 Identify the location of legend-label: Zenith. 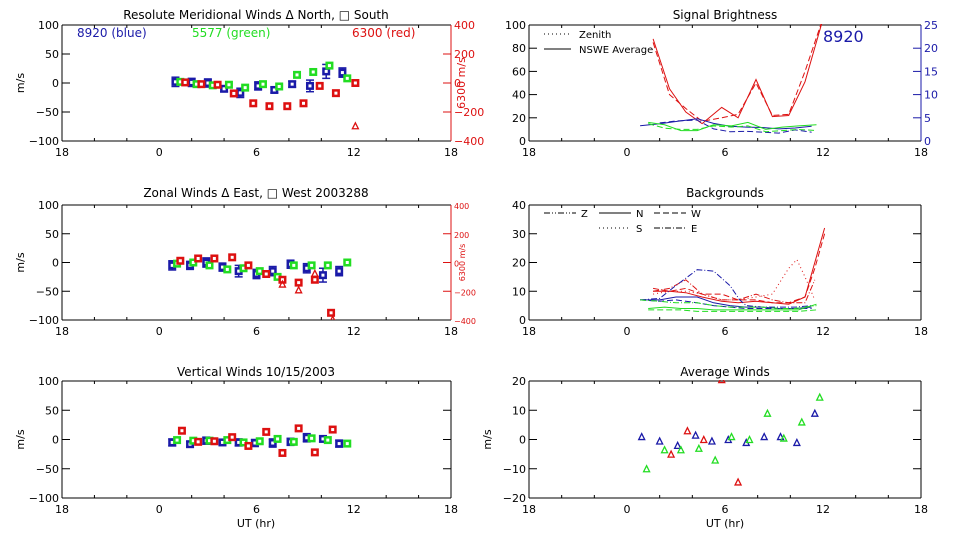
(595, 35).